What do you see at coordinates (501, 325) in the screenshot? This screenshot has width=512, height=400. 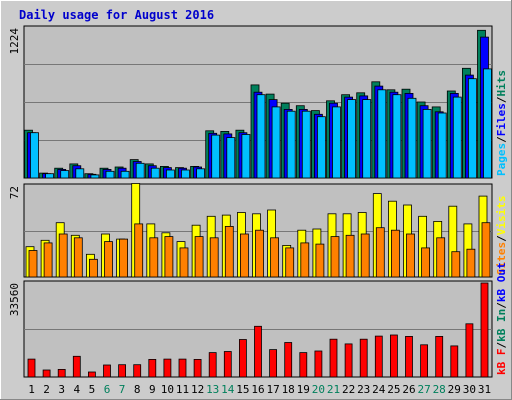 I see `legend-part: kB In` at bounding box center [501, 325].